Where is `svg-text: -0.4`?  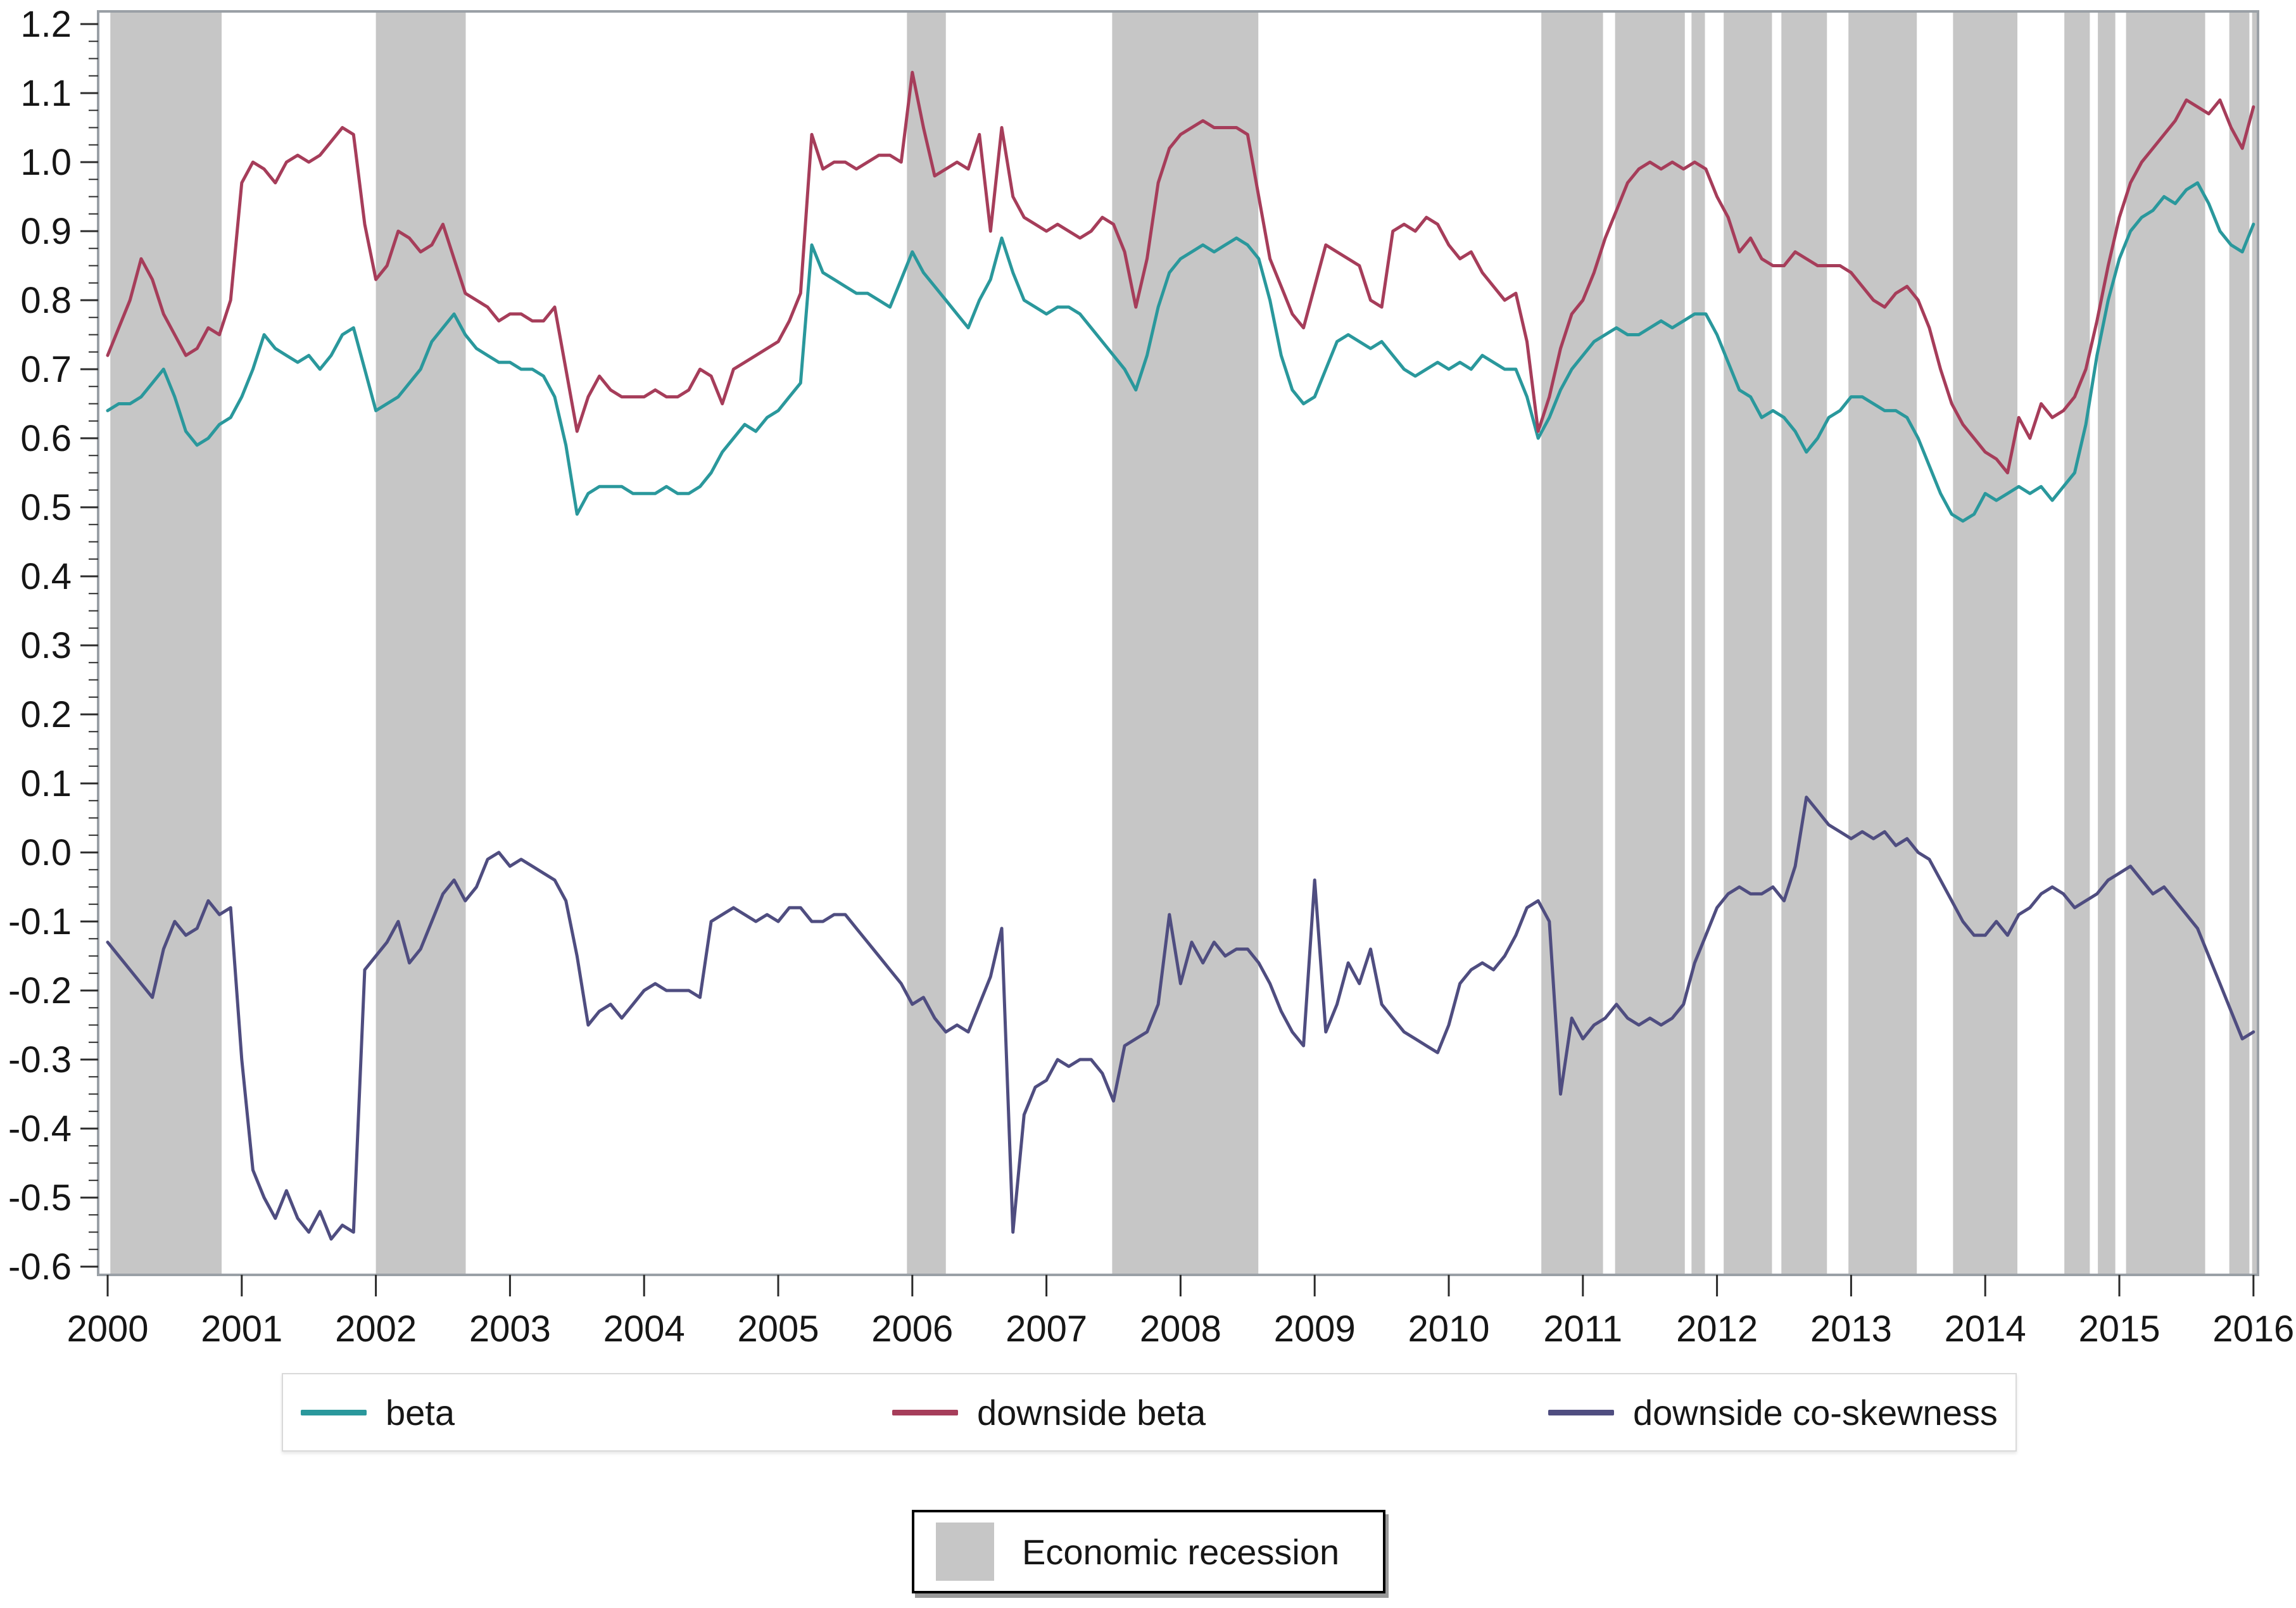 svg-text: -0.4 is located at coordinates (40, 1128).